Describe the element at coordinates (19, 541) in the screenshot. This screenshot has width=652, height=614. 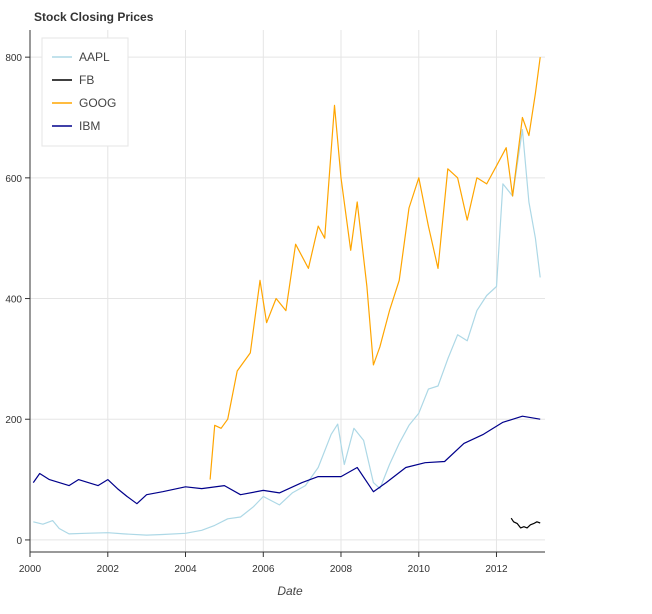
I see `y-tick-label: 0` at that location.